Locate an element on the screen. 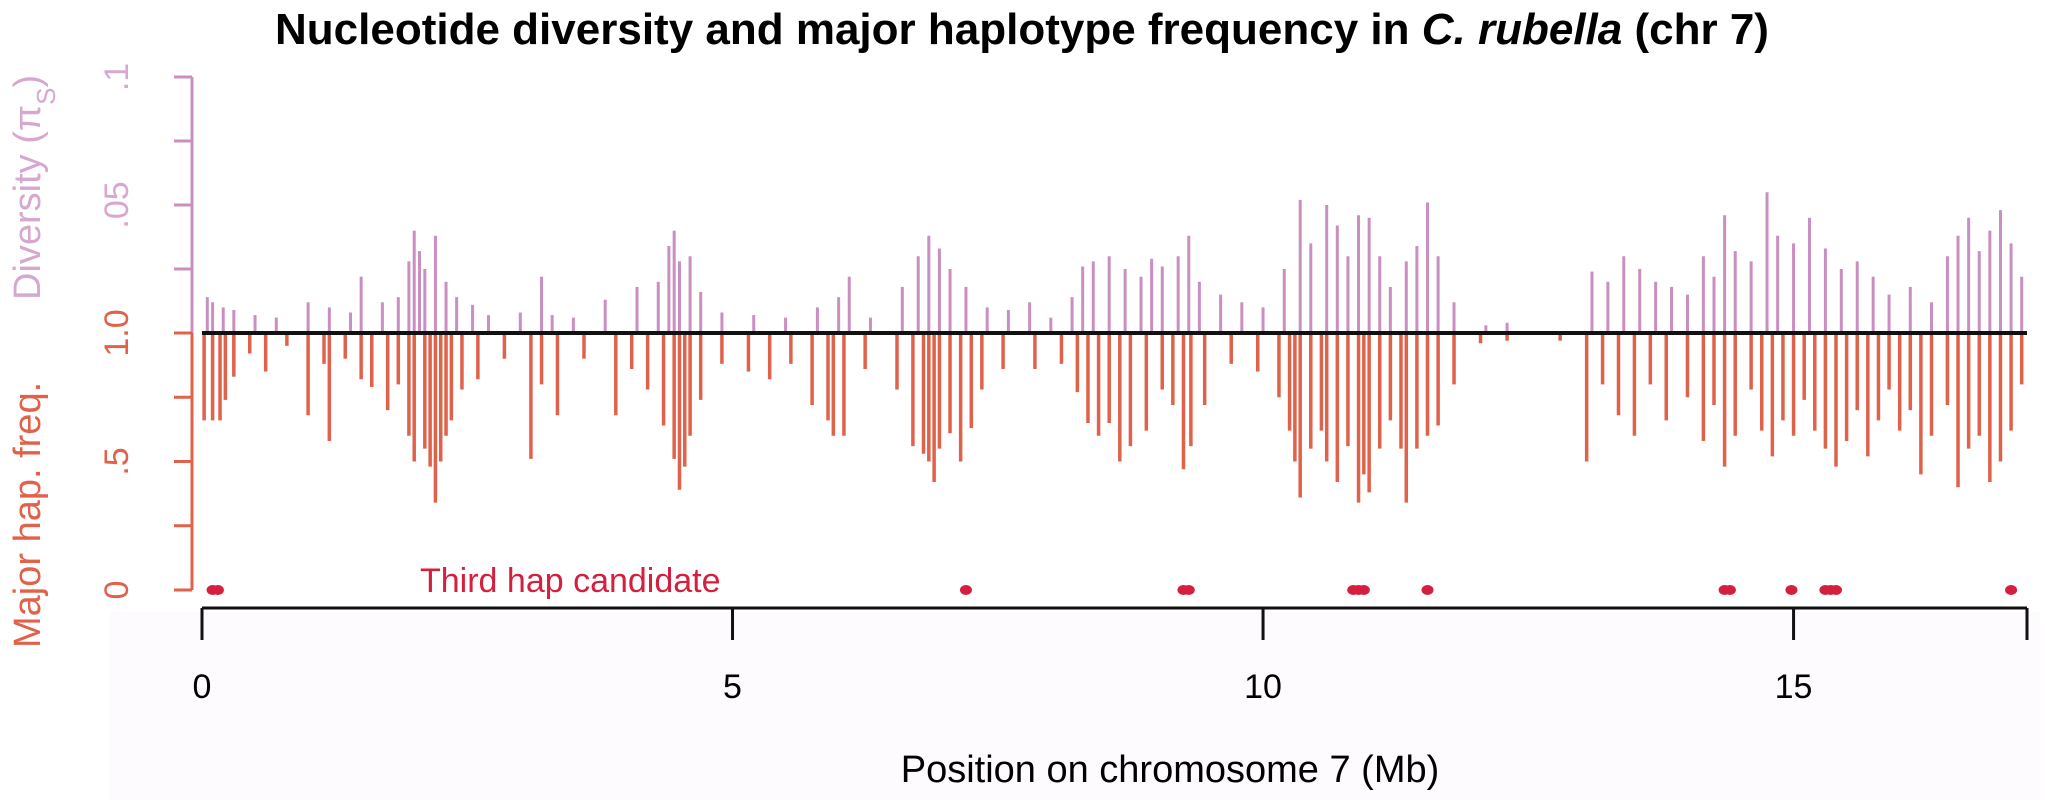  x-tick-label: 10 is located at coordinates (1263, 687).